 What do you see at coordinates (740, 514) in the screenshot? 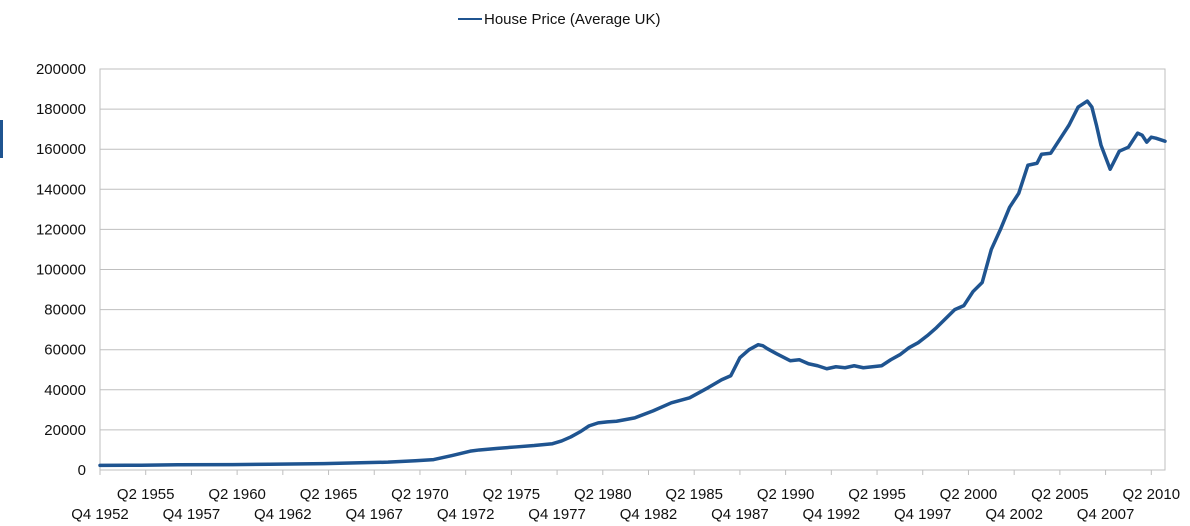
I see `x-tick-label: Q4 1987` at bounding box center [740, 514].